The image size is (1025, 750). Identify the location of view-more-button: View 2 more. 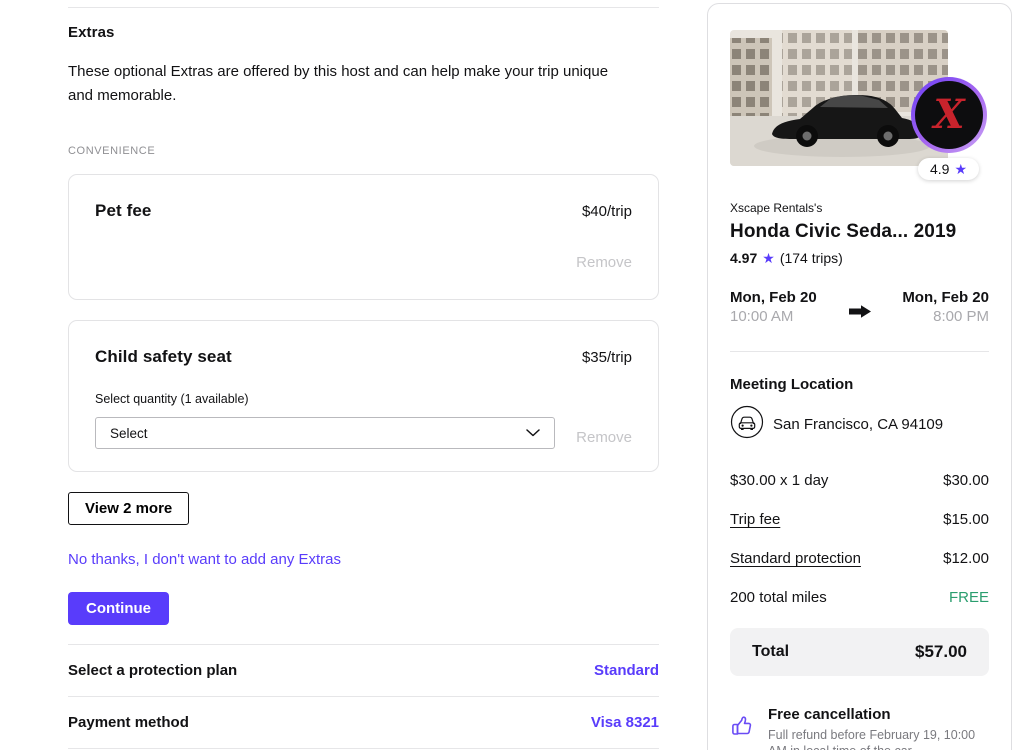
(129, 508).